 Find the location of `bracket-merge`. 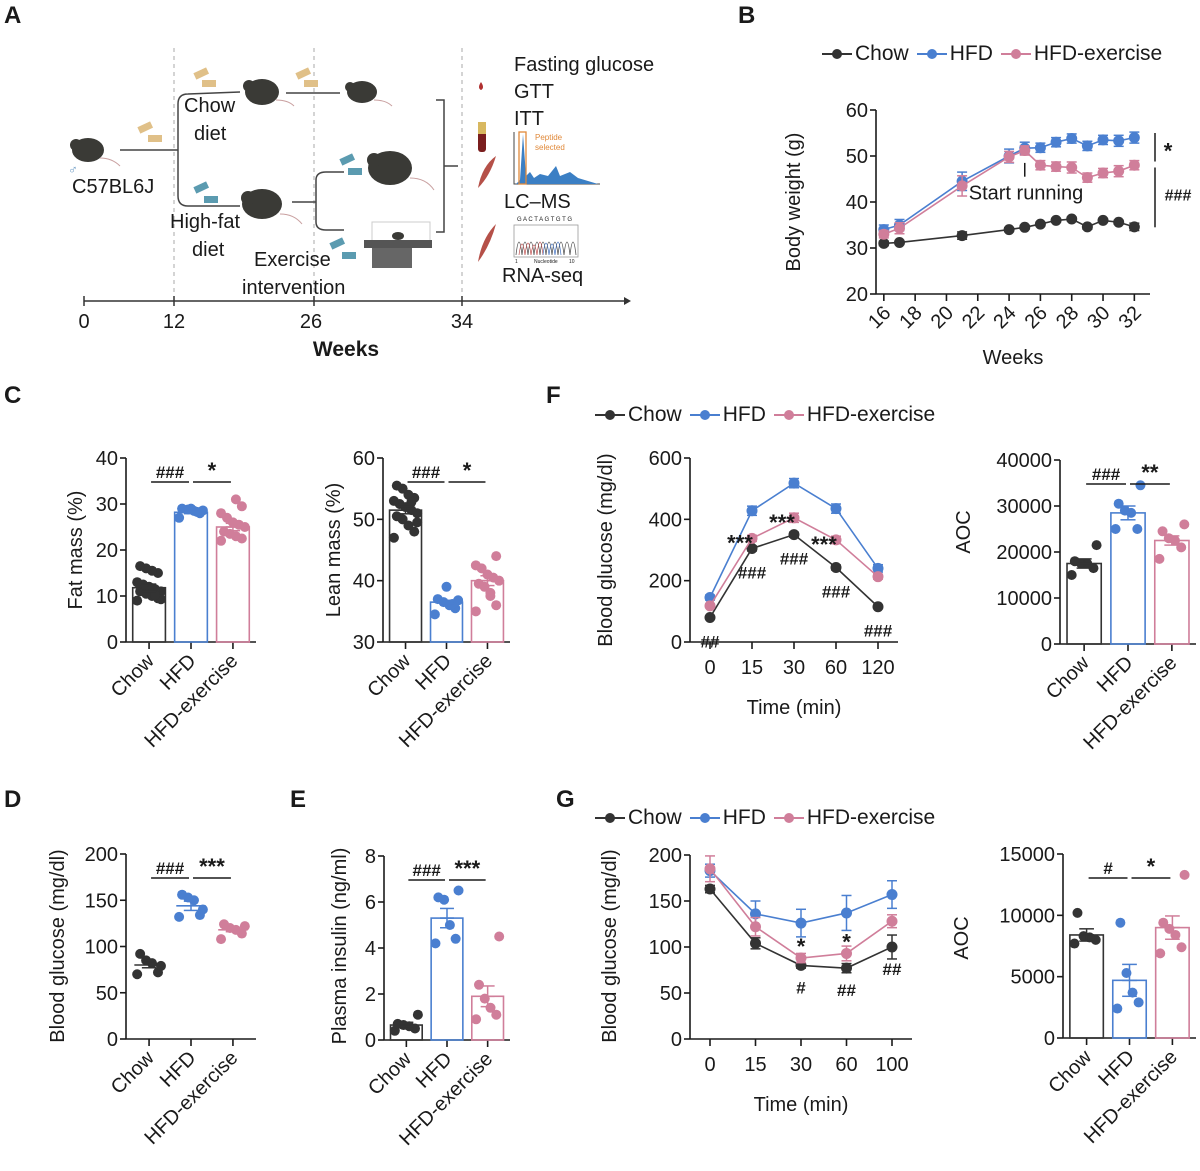

bracket-merge is located at coordinates (447, 166).